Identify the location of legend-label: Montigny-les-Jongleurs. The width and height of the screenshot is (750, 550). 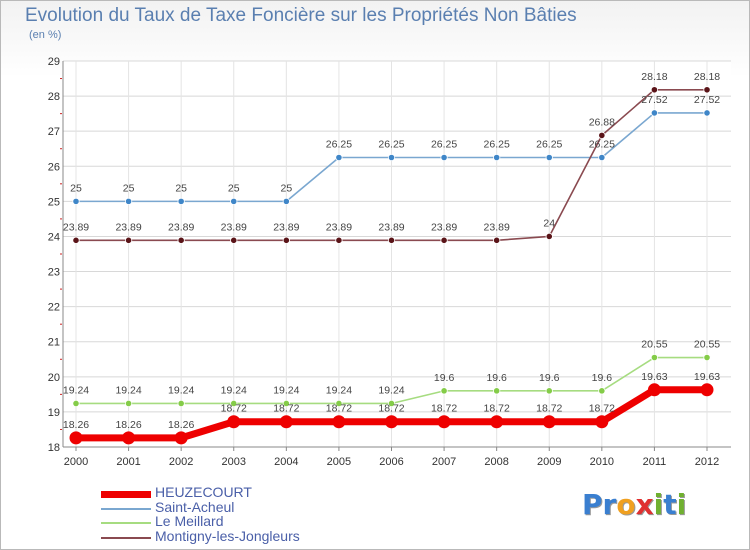
(227, 535).